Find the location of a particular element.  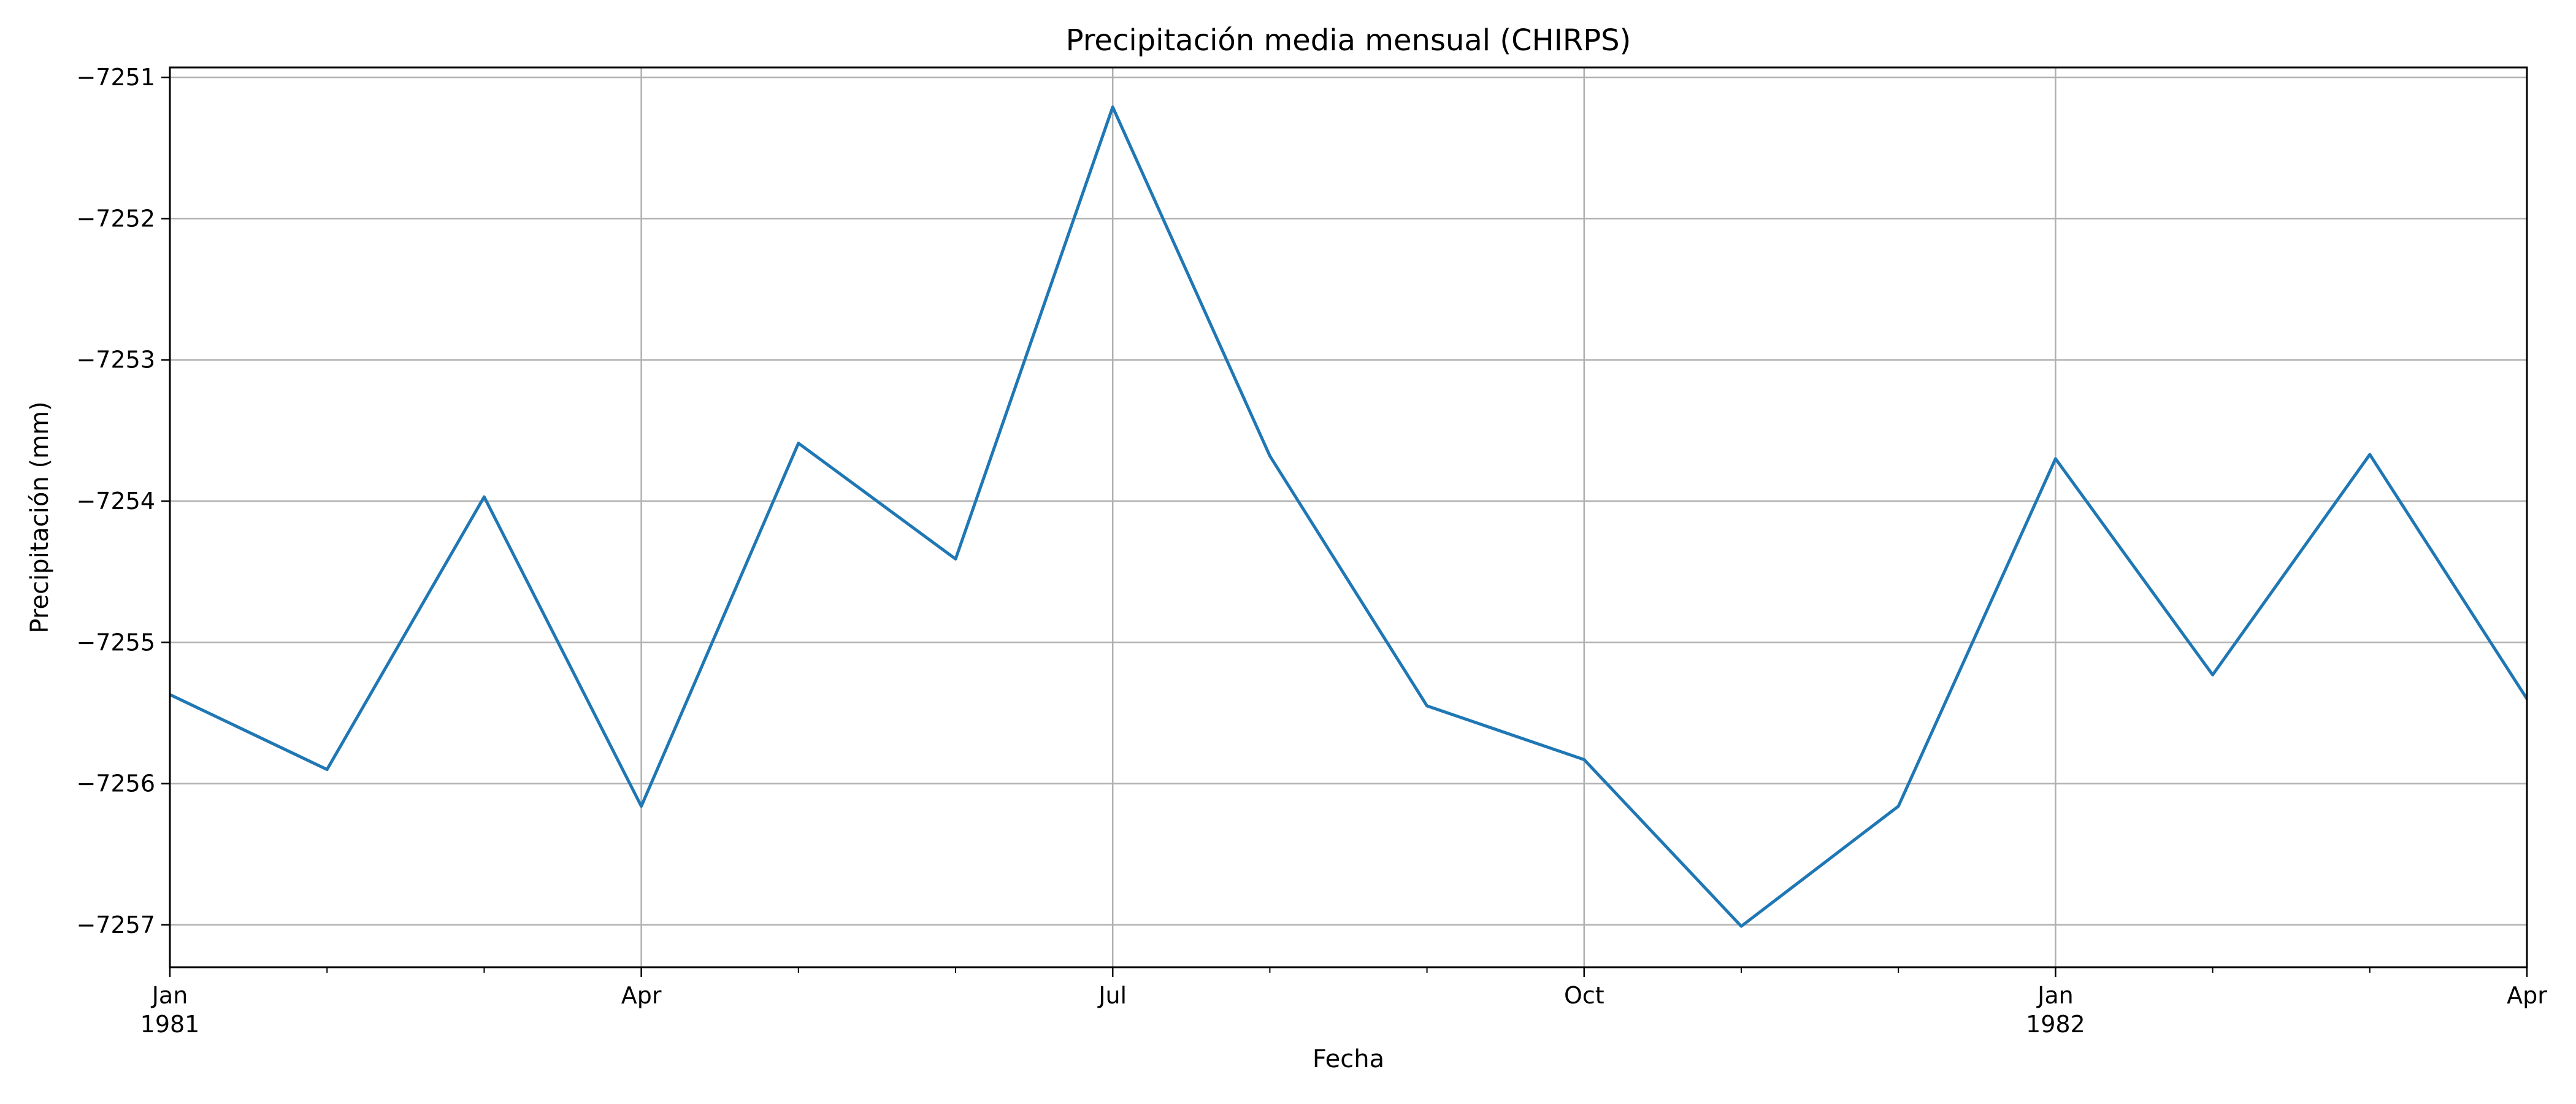

x-tick-label: Jul is located at coordinates (1112, 995).